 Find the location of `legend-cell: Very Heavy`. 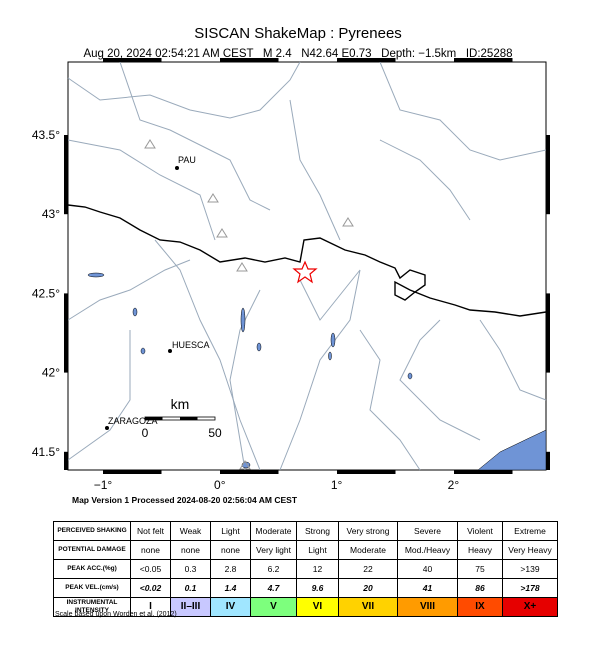

legend-cell: Very Heavy is located at coordinates (530, 550).